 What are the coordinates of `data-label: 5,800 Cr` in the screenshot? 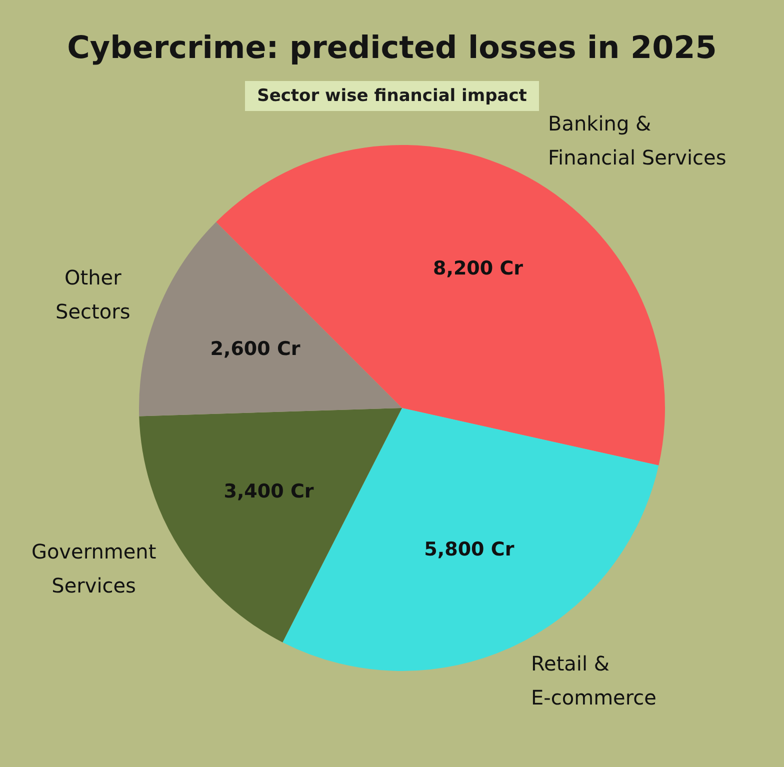 It's located at (469, 549).